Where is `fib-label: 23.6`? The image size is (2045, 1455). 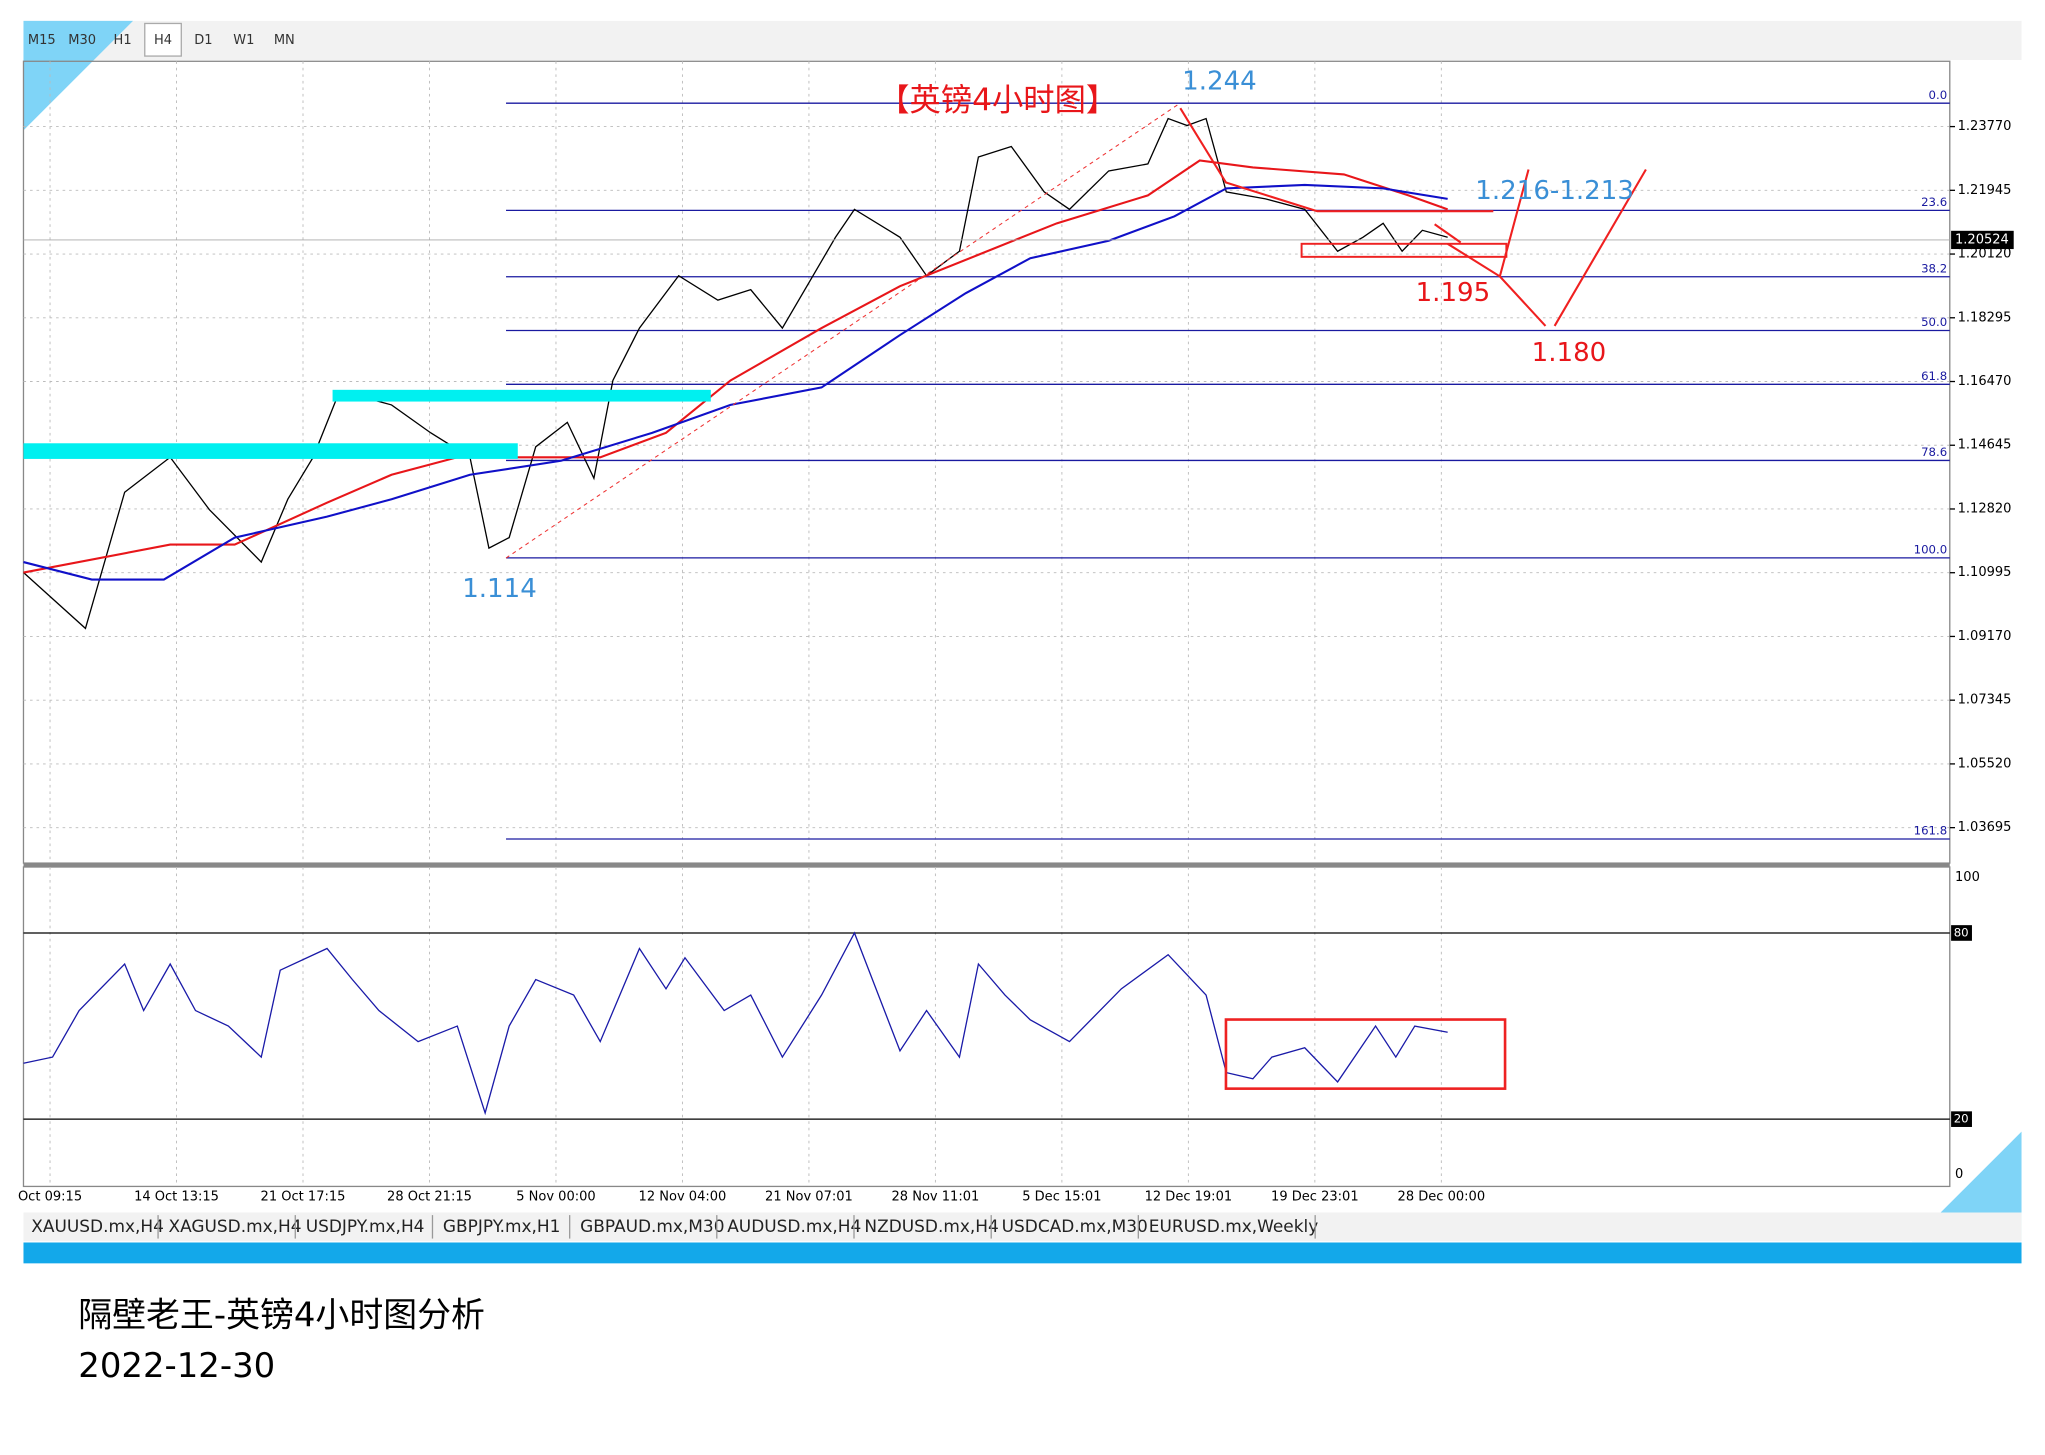
fib-label: 23.6 is located at coordinates (1934, 202).